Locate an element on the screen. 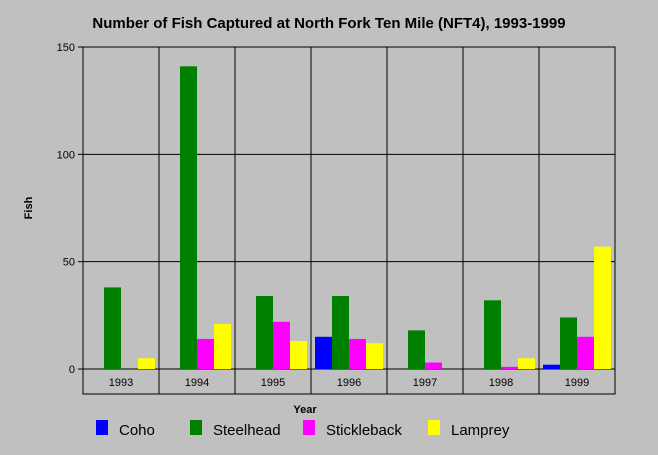  bar-lamprey-1996 is located at coordinates (374, 356).